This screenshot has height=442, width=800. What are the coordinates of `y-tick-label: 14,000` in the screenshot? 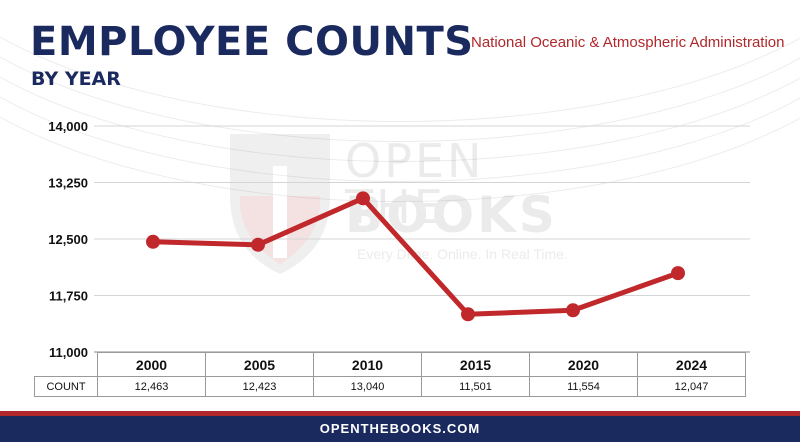 It's located at (68, 126).